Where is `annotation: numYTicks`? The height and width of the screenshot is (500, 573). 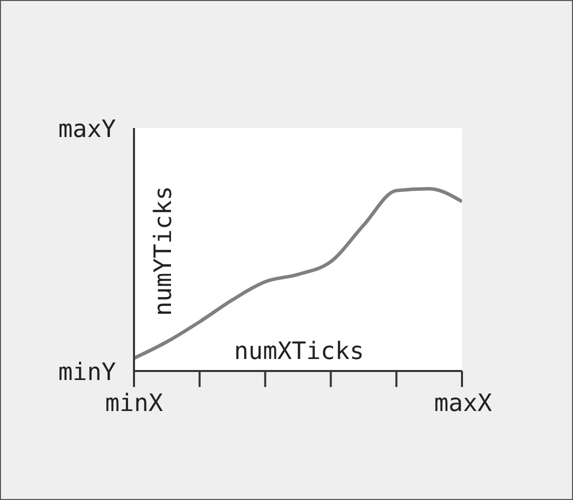
annotation: numYTicks is located at coordinates (163, 251).